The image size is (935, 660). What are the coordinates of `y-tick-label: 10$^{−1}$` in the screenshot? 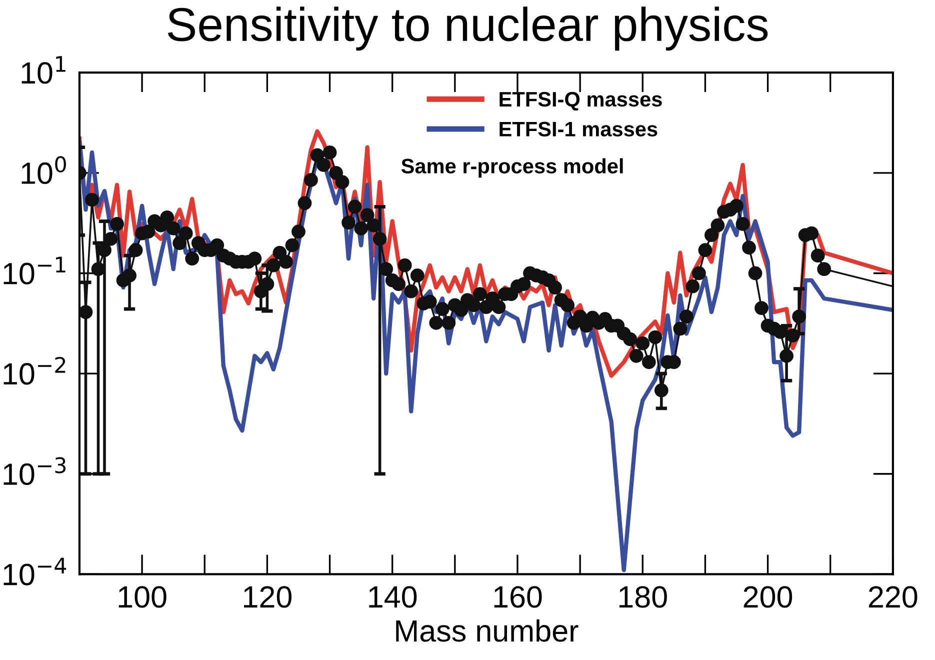 It's located at (35, 270).